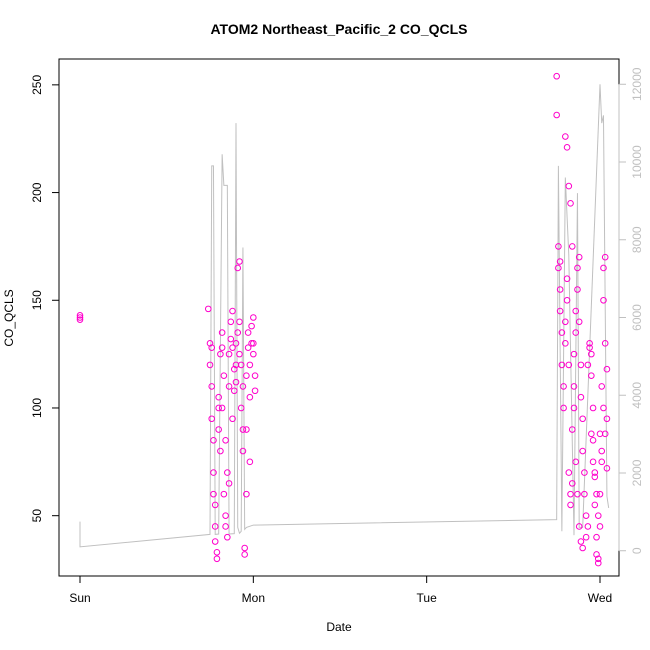 The height and width of the screenshot is (650, 650). Describe the element at coordinates (37, 408) in the screenshot. I see `y-tick-label: 100` at that location.